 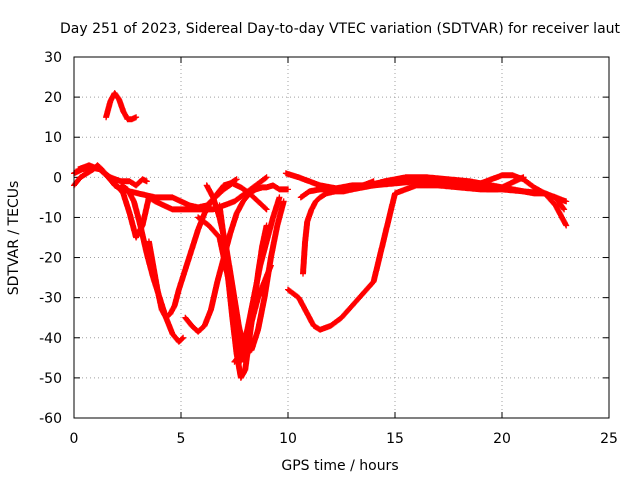 I want to click on x-tick-label: 20, so click(x=502, y=439).